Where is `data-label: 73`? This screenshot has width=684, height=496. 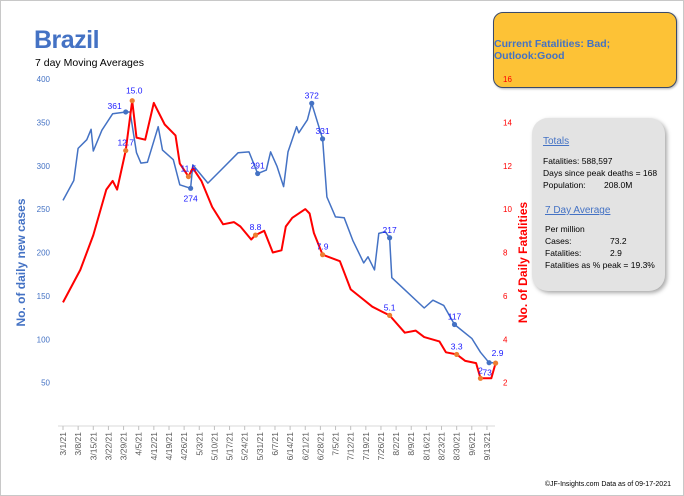 data-label: 73 is located at coordinates (487, 373).